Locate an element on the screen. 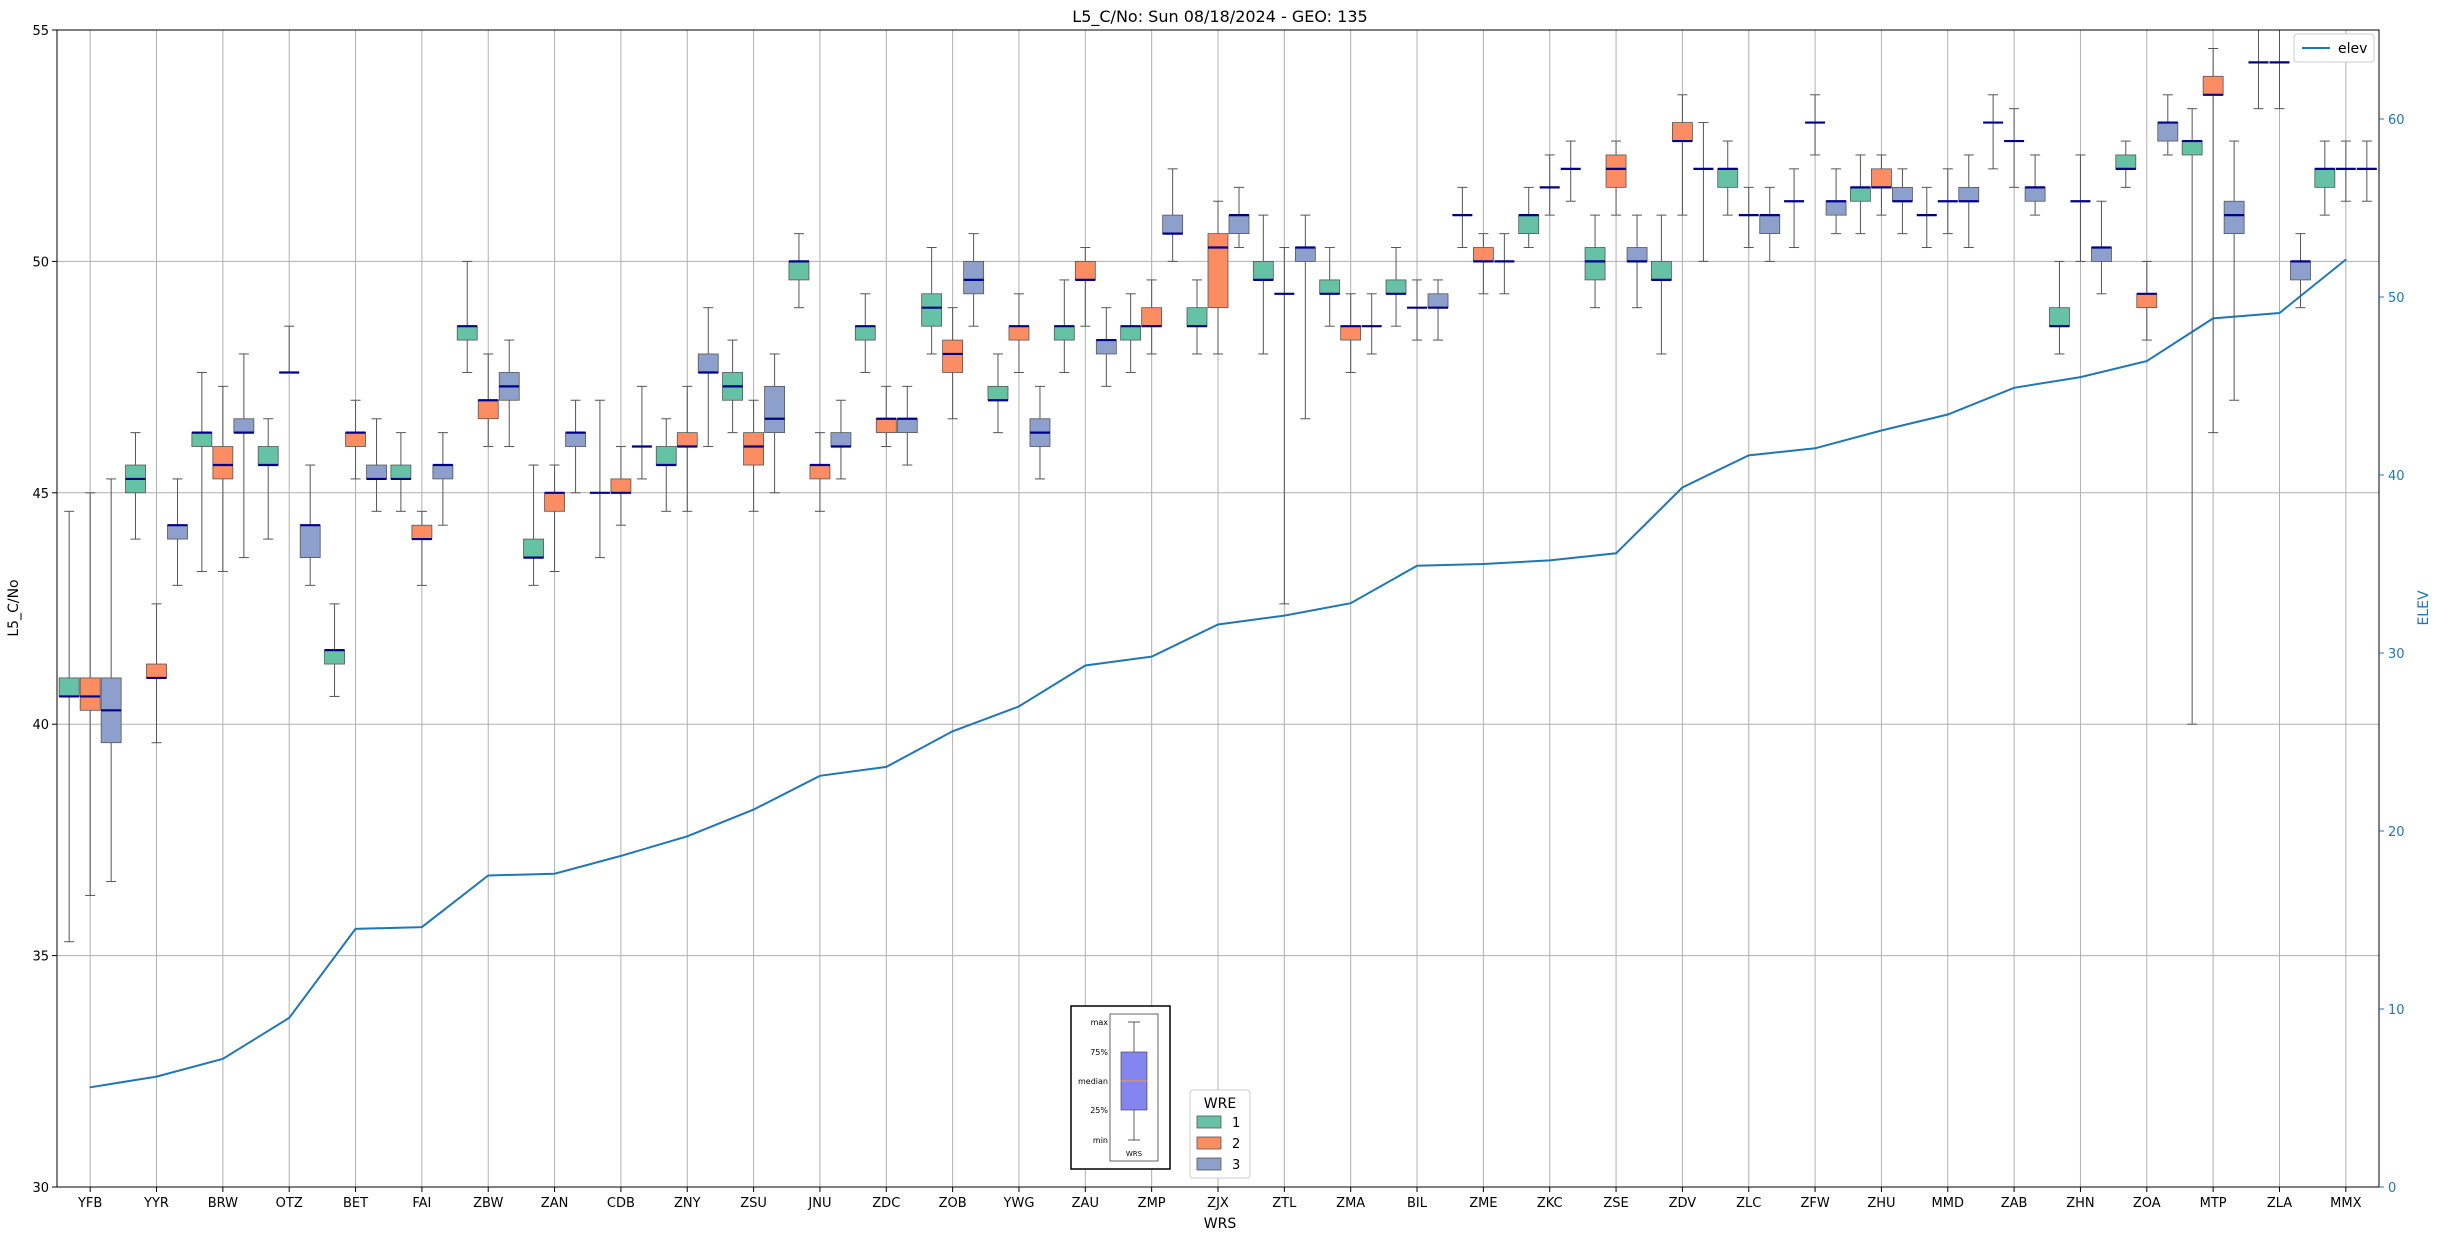  box-fai-wre2 is located at coordinates (422, 548).